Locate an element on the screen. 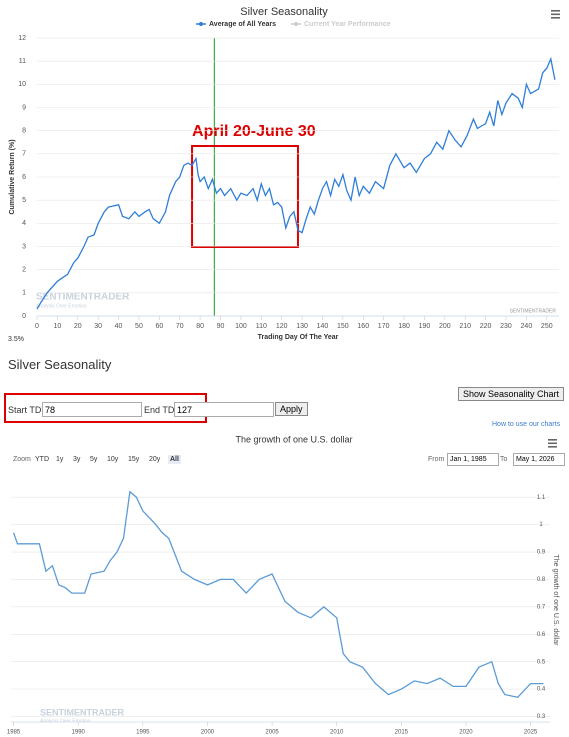 The image size is (569, 737). x-tick-label: 80 is located at coordinates (200, 326).